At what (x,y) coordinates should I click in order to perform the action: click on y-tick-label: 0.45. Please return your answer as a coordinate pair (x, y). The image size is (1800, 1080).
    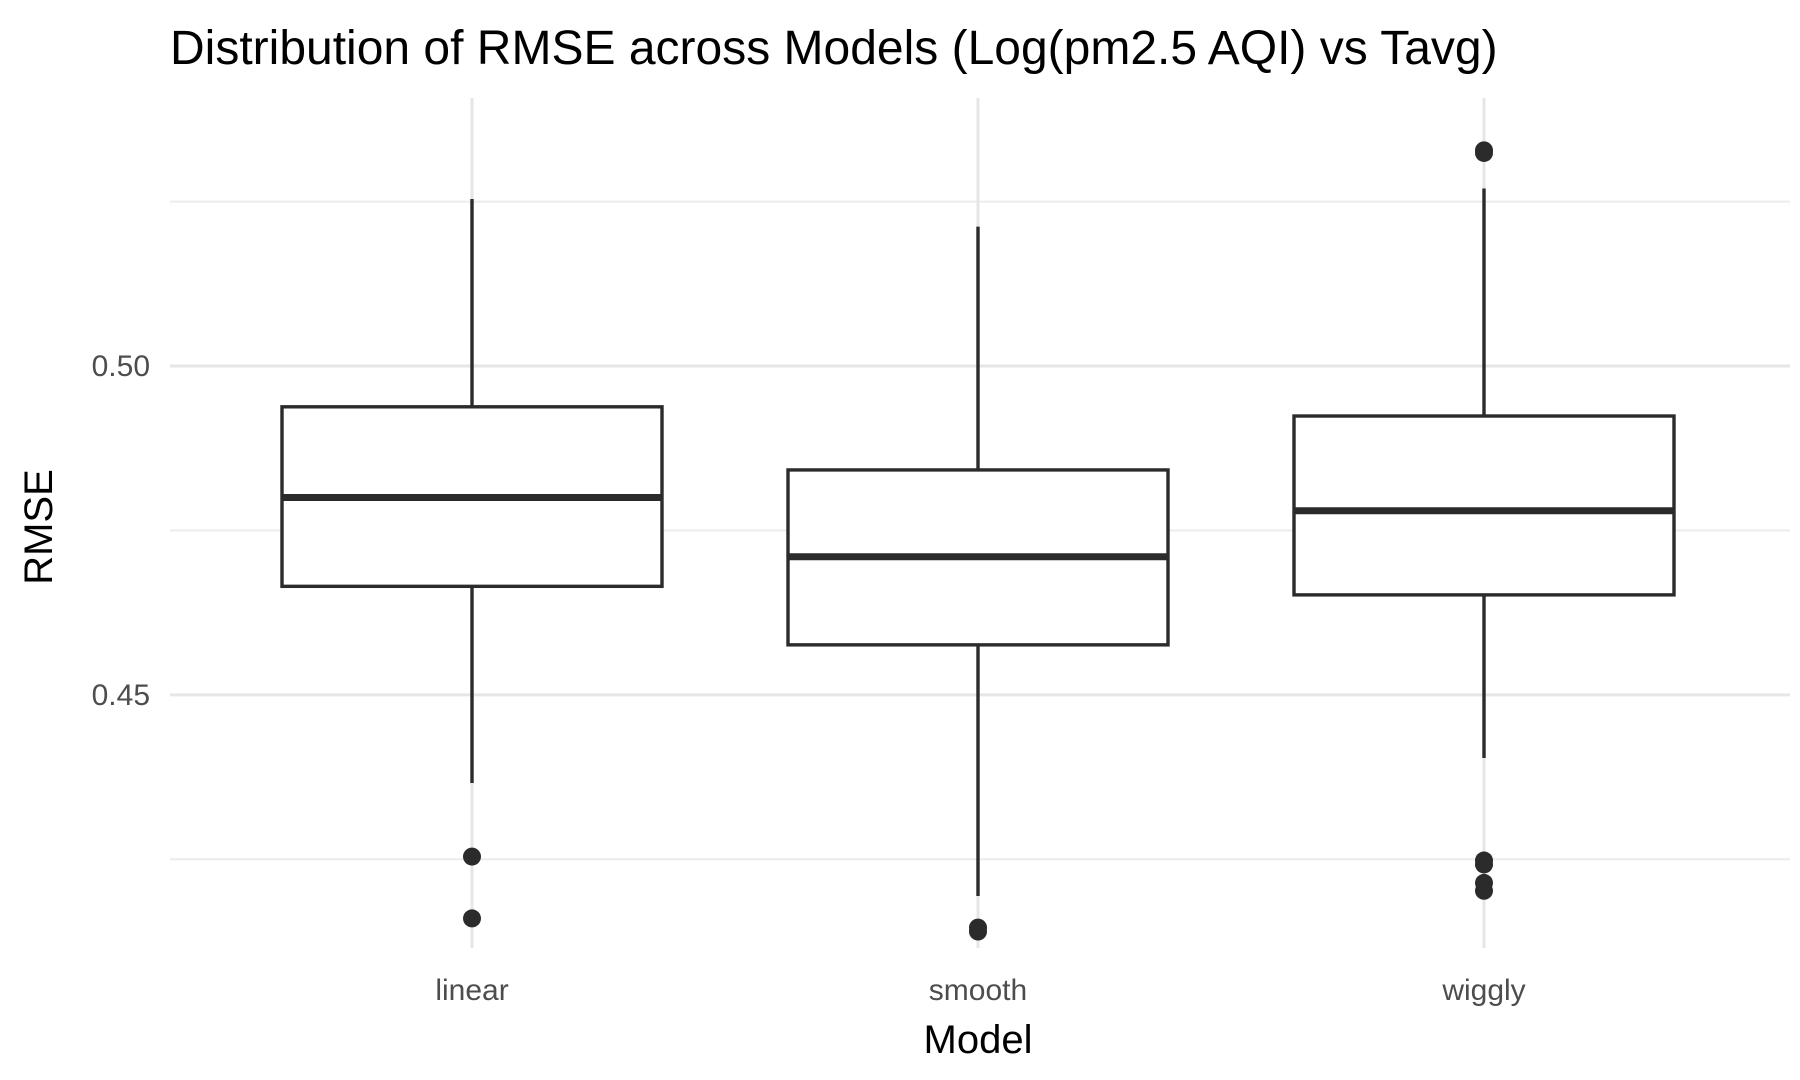
    Looking at the image, I should click on (121, 695).